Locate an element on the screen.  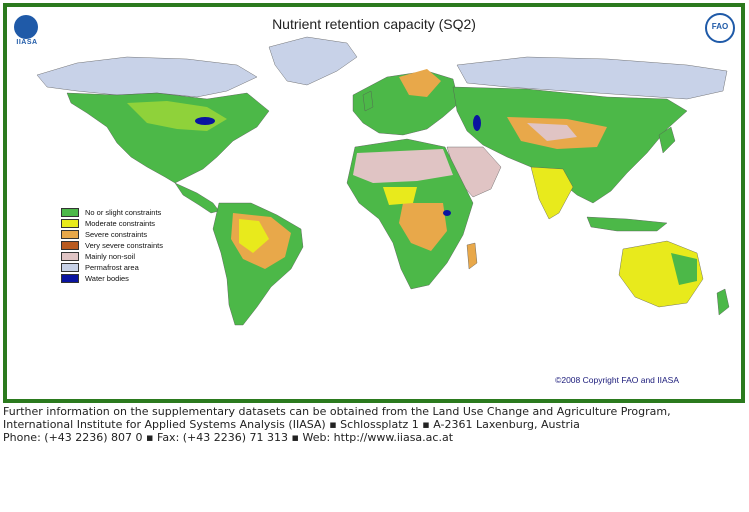
legend-item: No or slight constraints is located at coordinates (121, 212).